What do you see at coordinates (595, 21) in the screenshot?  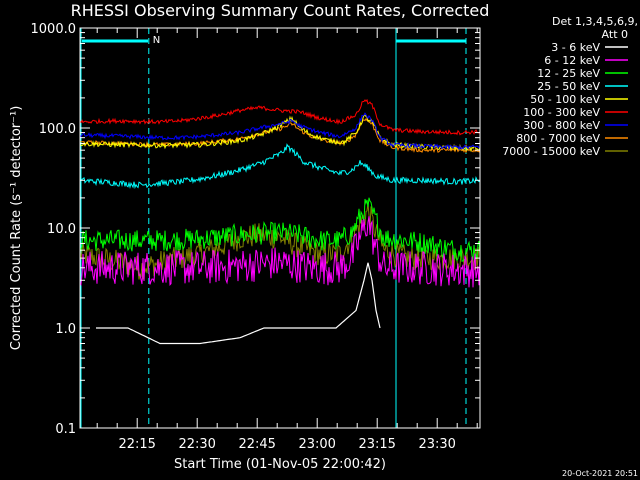 I see `legend-header-line1: Det 1,3,4,5,6,9,` at bounding box center [595, 21].